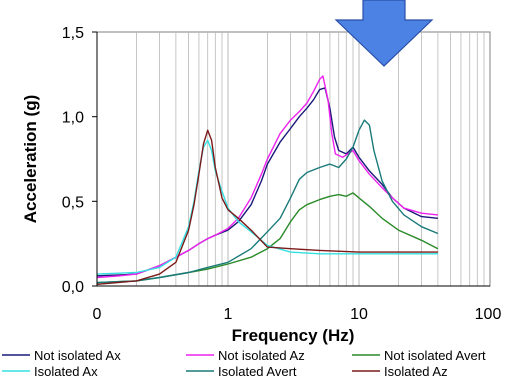  Describe the element at coordinates (79, 160) in the screenshot. I see `y-ticks: 1,5 1,0 0,5 0,0` at that location.